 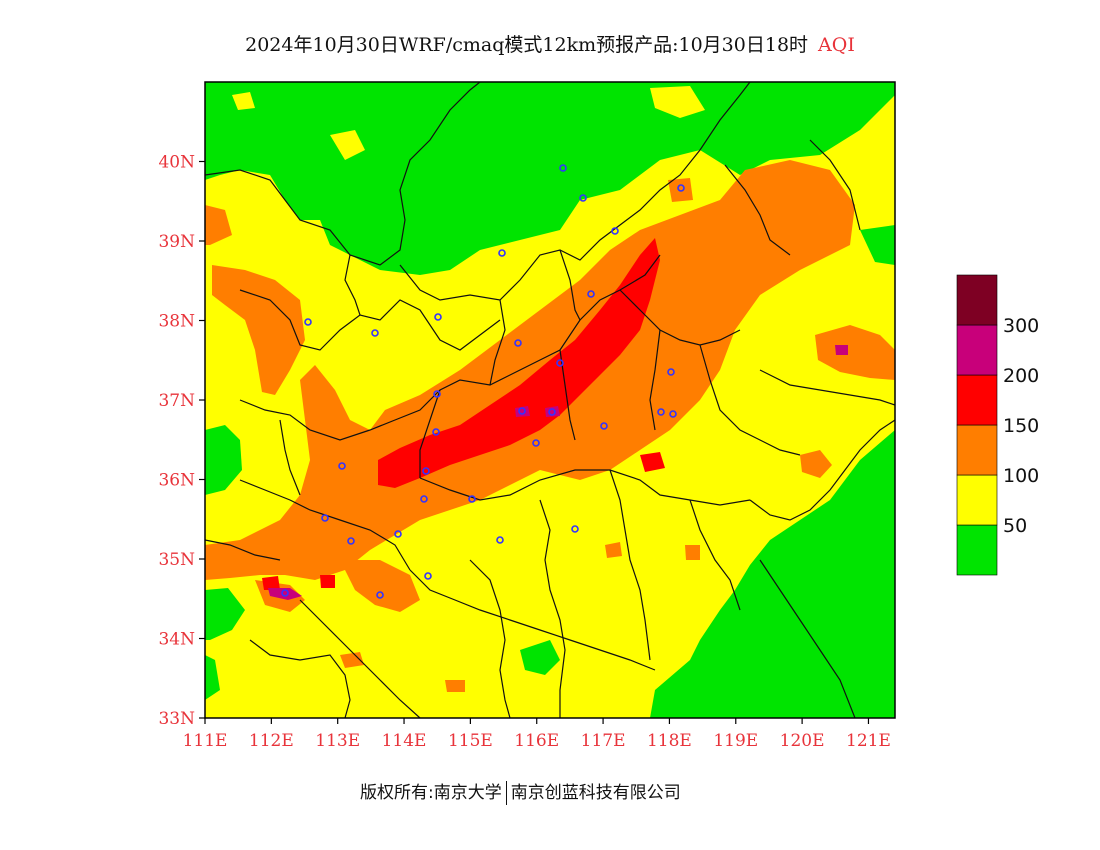 I want to click on lon-tick-label: 117E, so click(x=603, y=741).